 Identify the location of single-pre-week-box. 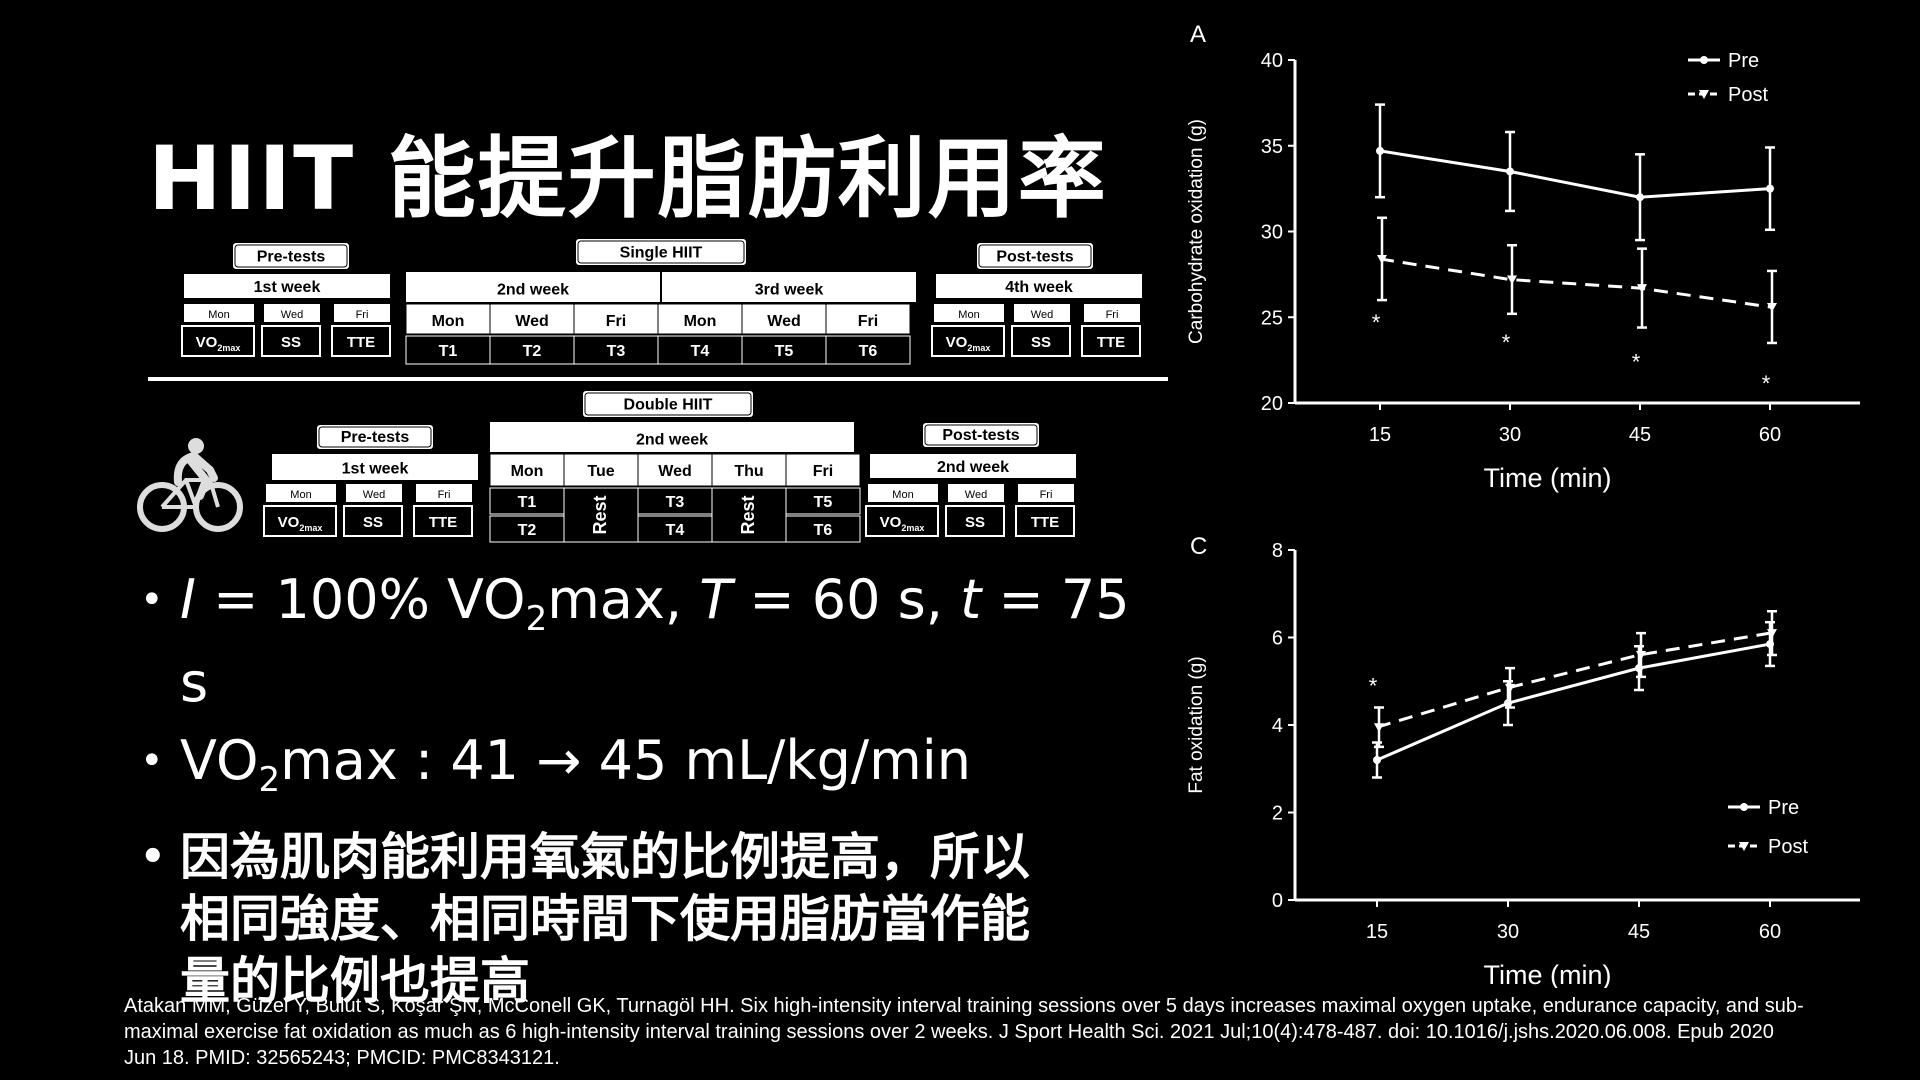
(287, 286).